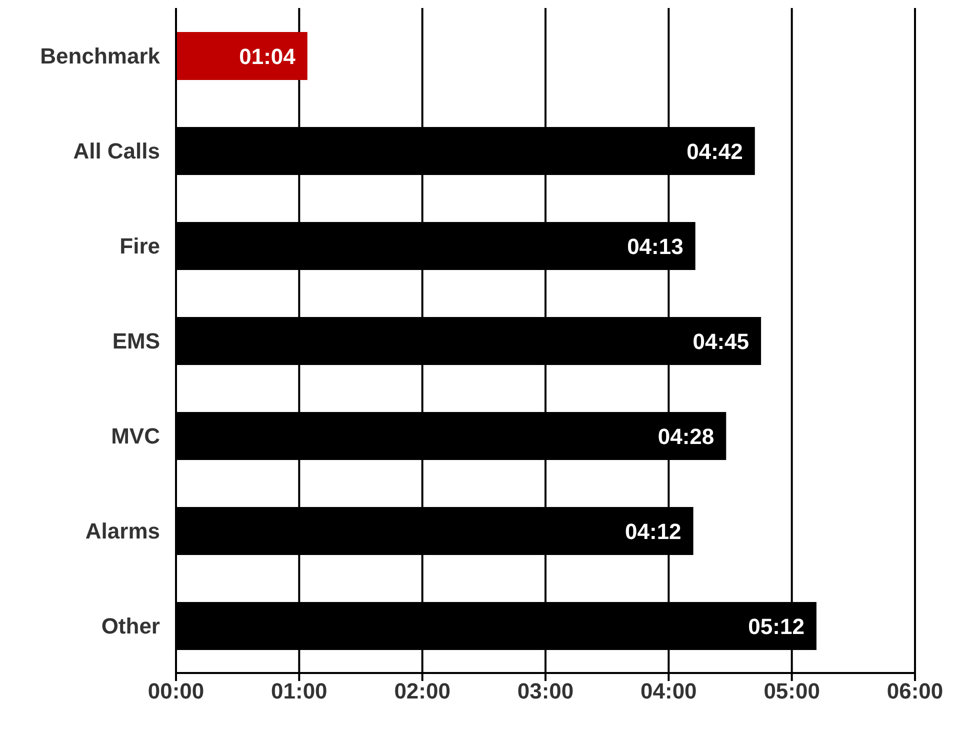 This screenshot has width=953, height=733. What do you see at coordinates (668, 691) in the screenshot?
I see `x-tick-label: 04:00` at bounding box center [668, 691].